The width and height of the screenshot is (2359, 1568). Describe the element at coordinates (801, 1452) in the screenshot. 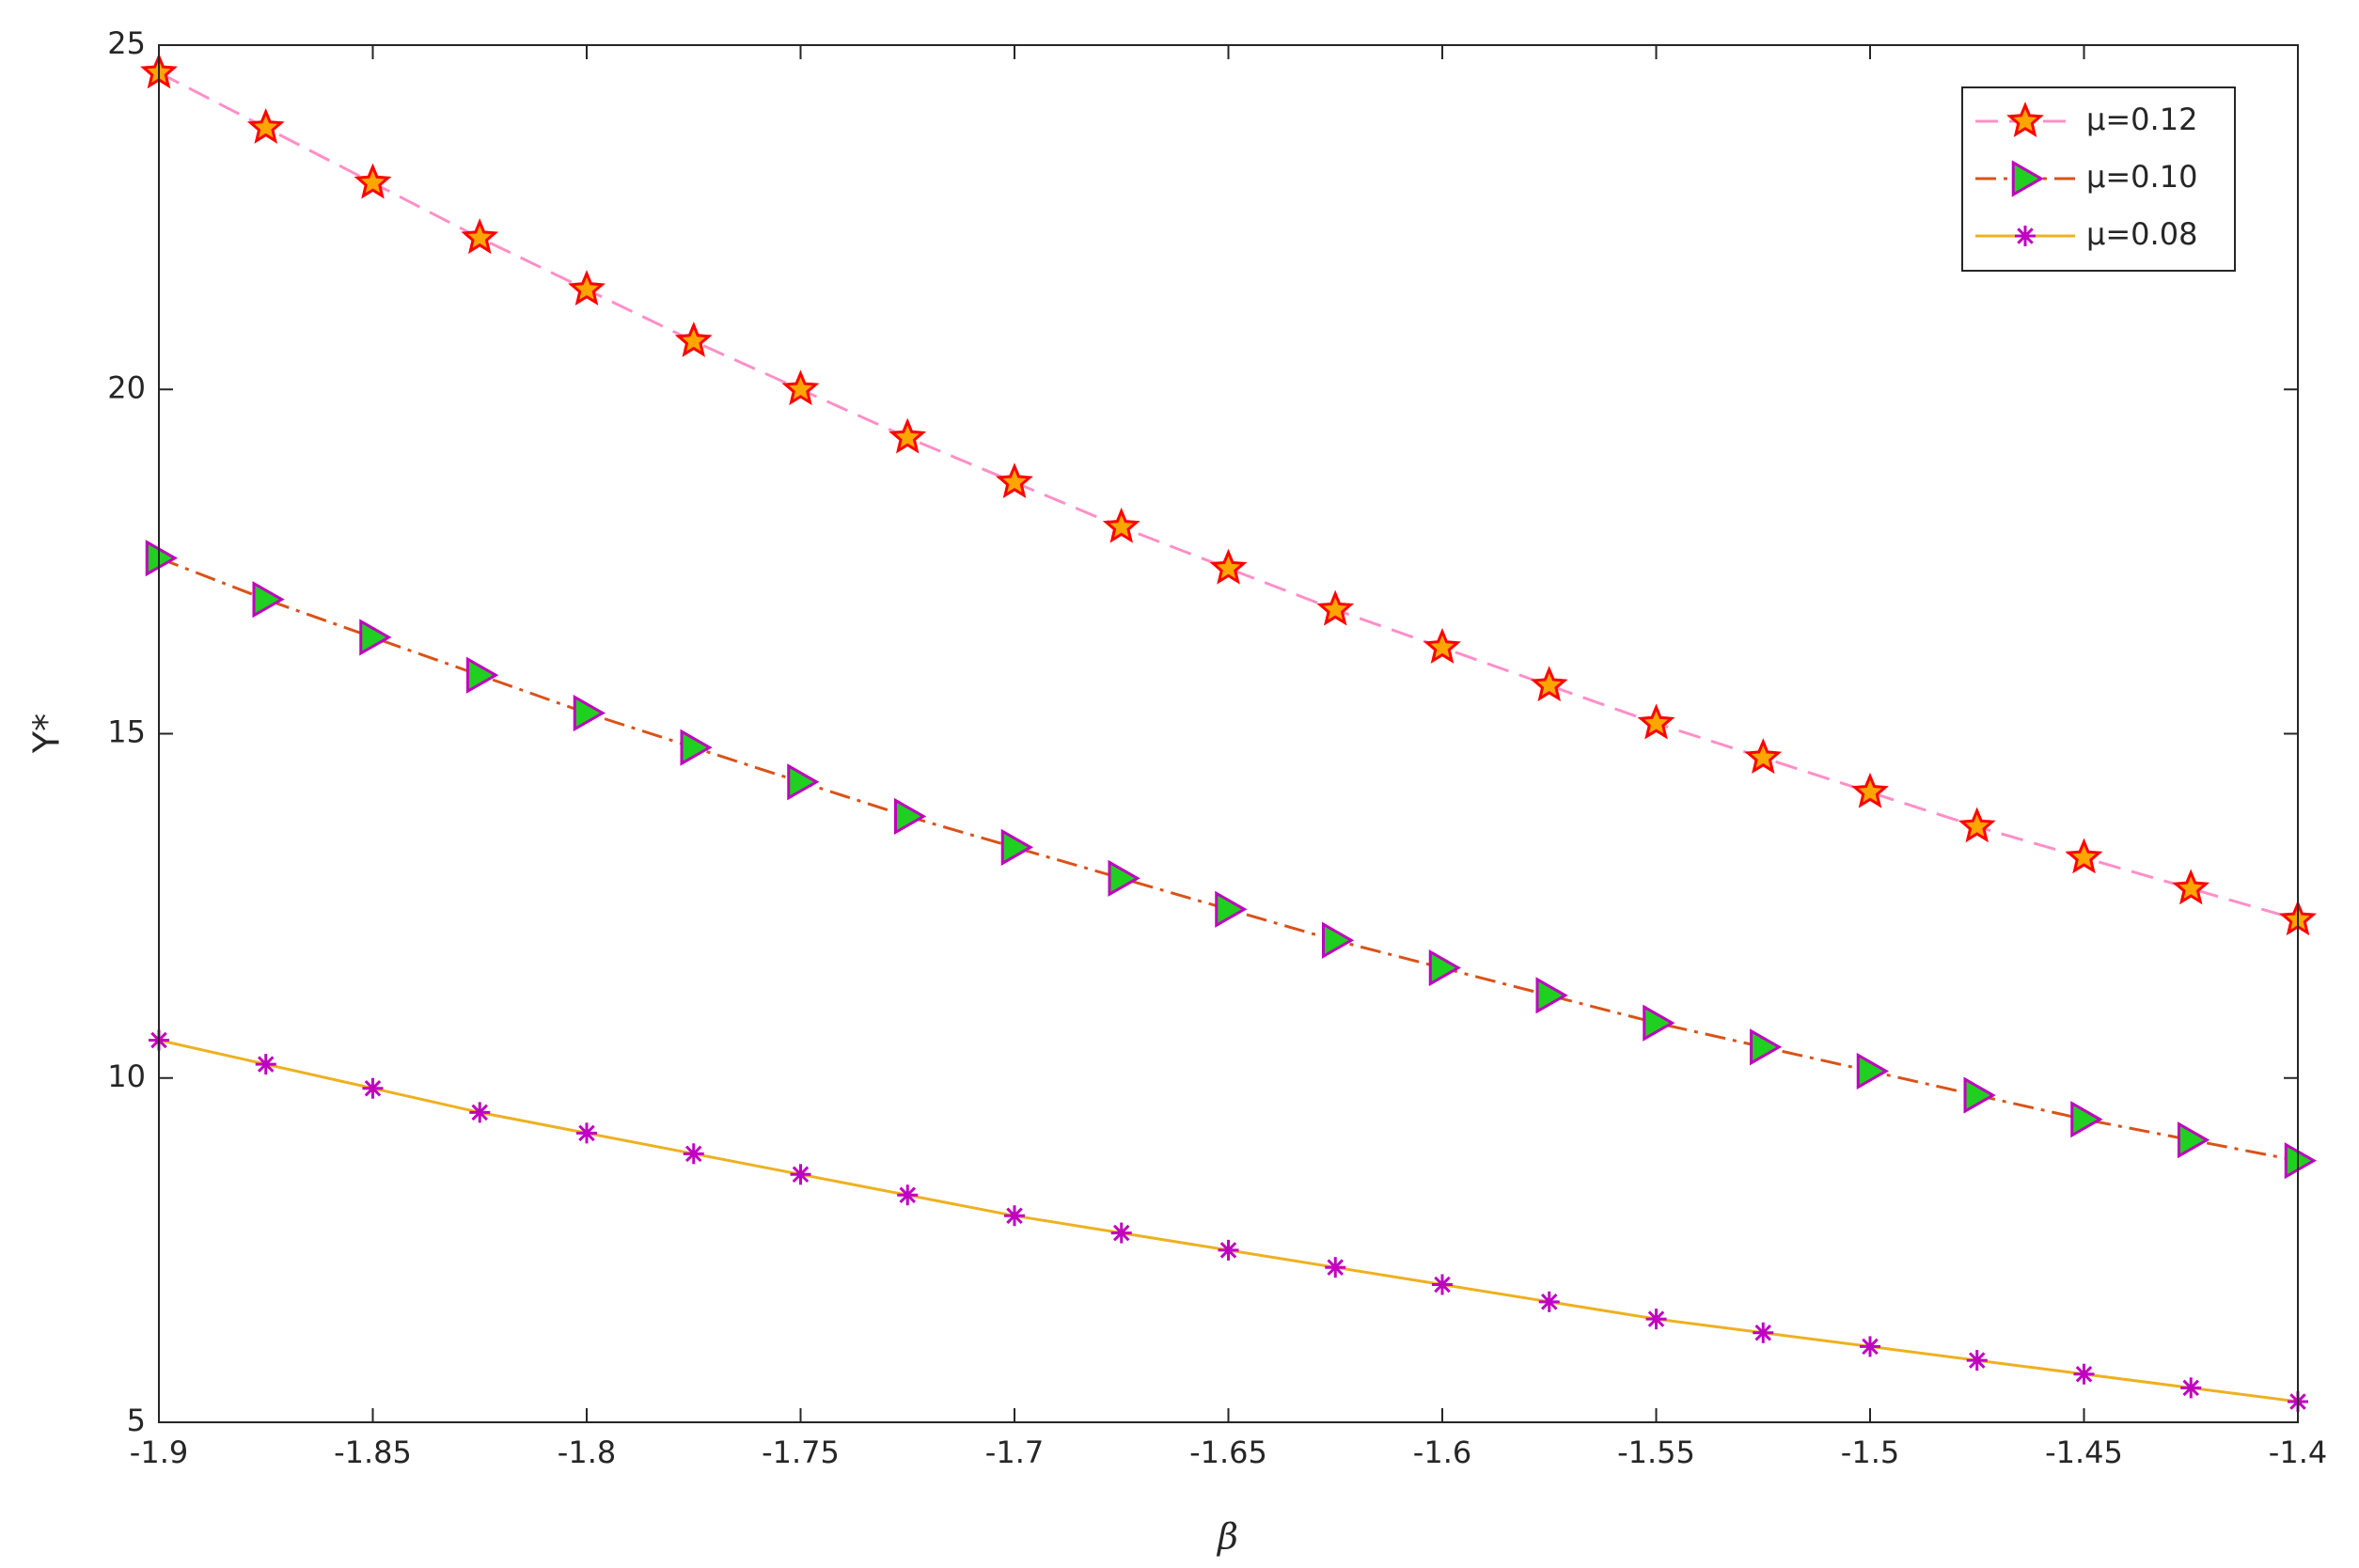

I see `x-tick-label: -1.75` at that location.